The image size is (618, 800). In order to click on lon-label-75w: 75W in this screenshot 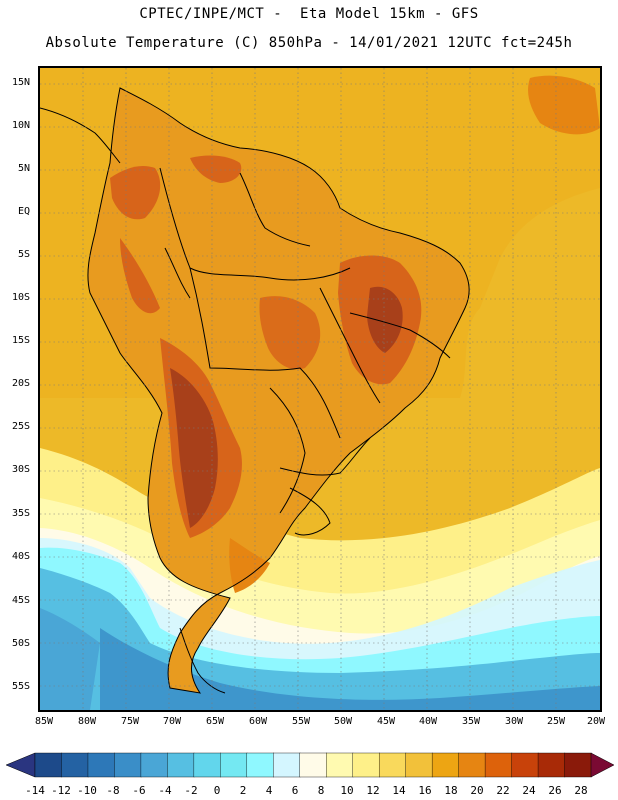, I will do `click(130, 721)`.